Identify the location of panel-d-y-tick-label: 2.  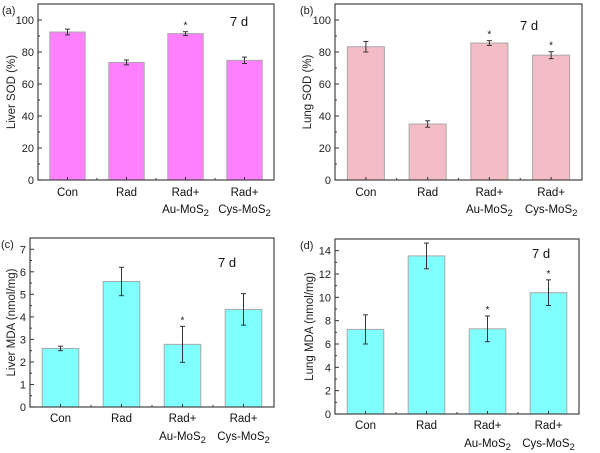
(328, 392).